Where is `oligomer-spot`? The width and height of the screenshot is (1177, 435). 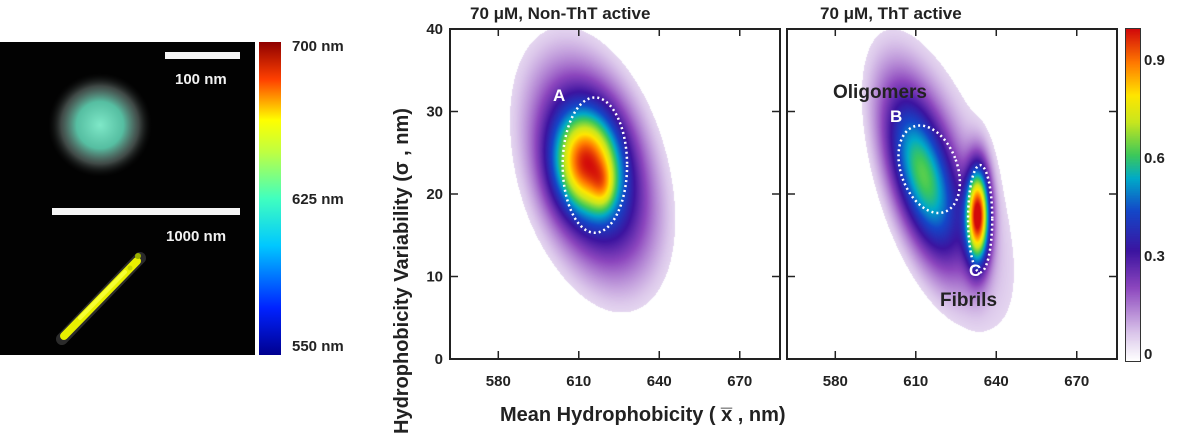
oligomer-spot is located at coordinates (100, 125).